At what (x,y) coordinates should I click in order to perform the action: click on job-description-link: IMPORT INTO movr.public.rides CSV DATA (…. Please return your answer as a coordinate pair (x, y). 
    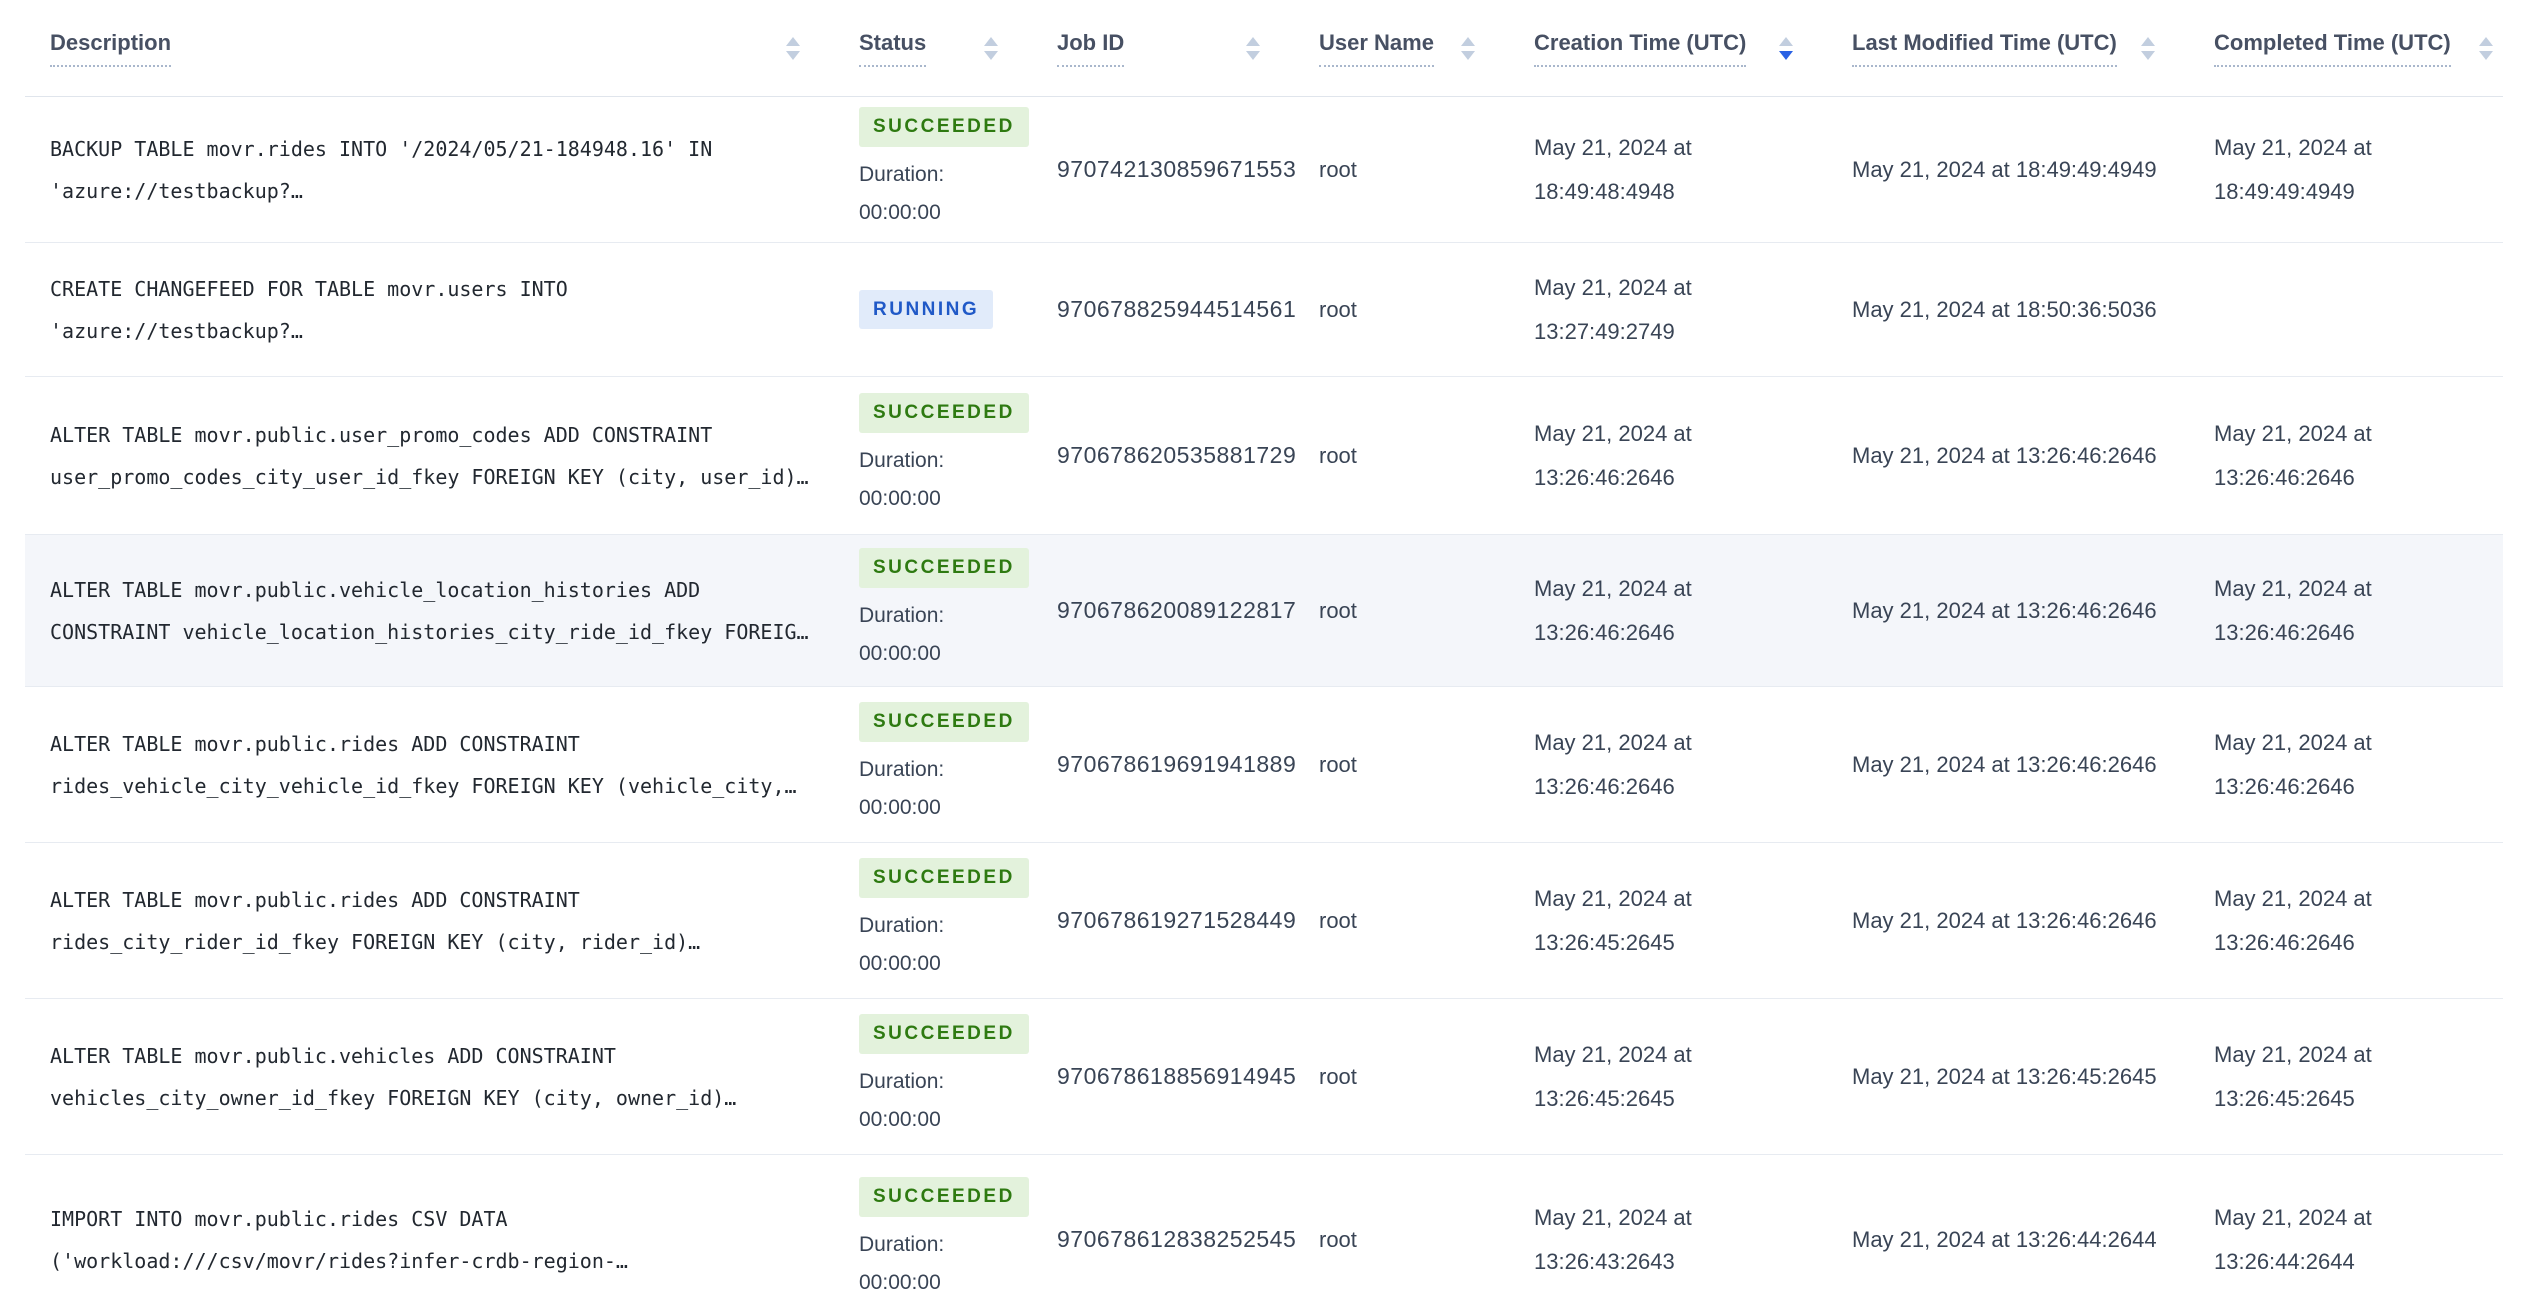
    Looking at the image, I should click on (339, 1239).